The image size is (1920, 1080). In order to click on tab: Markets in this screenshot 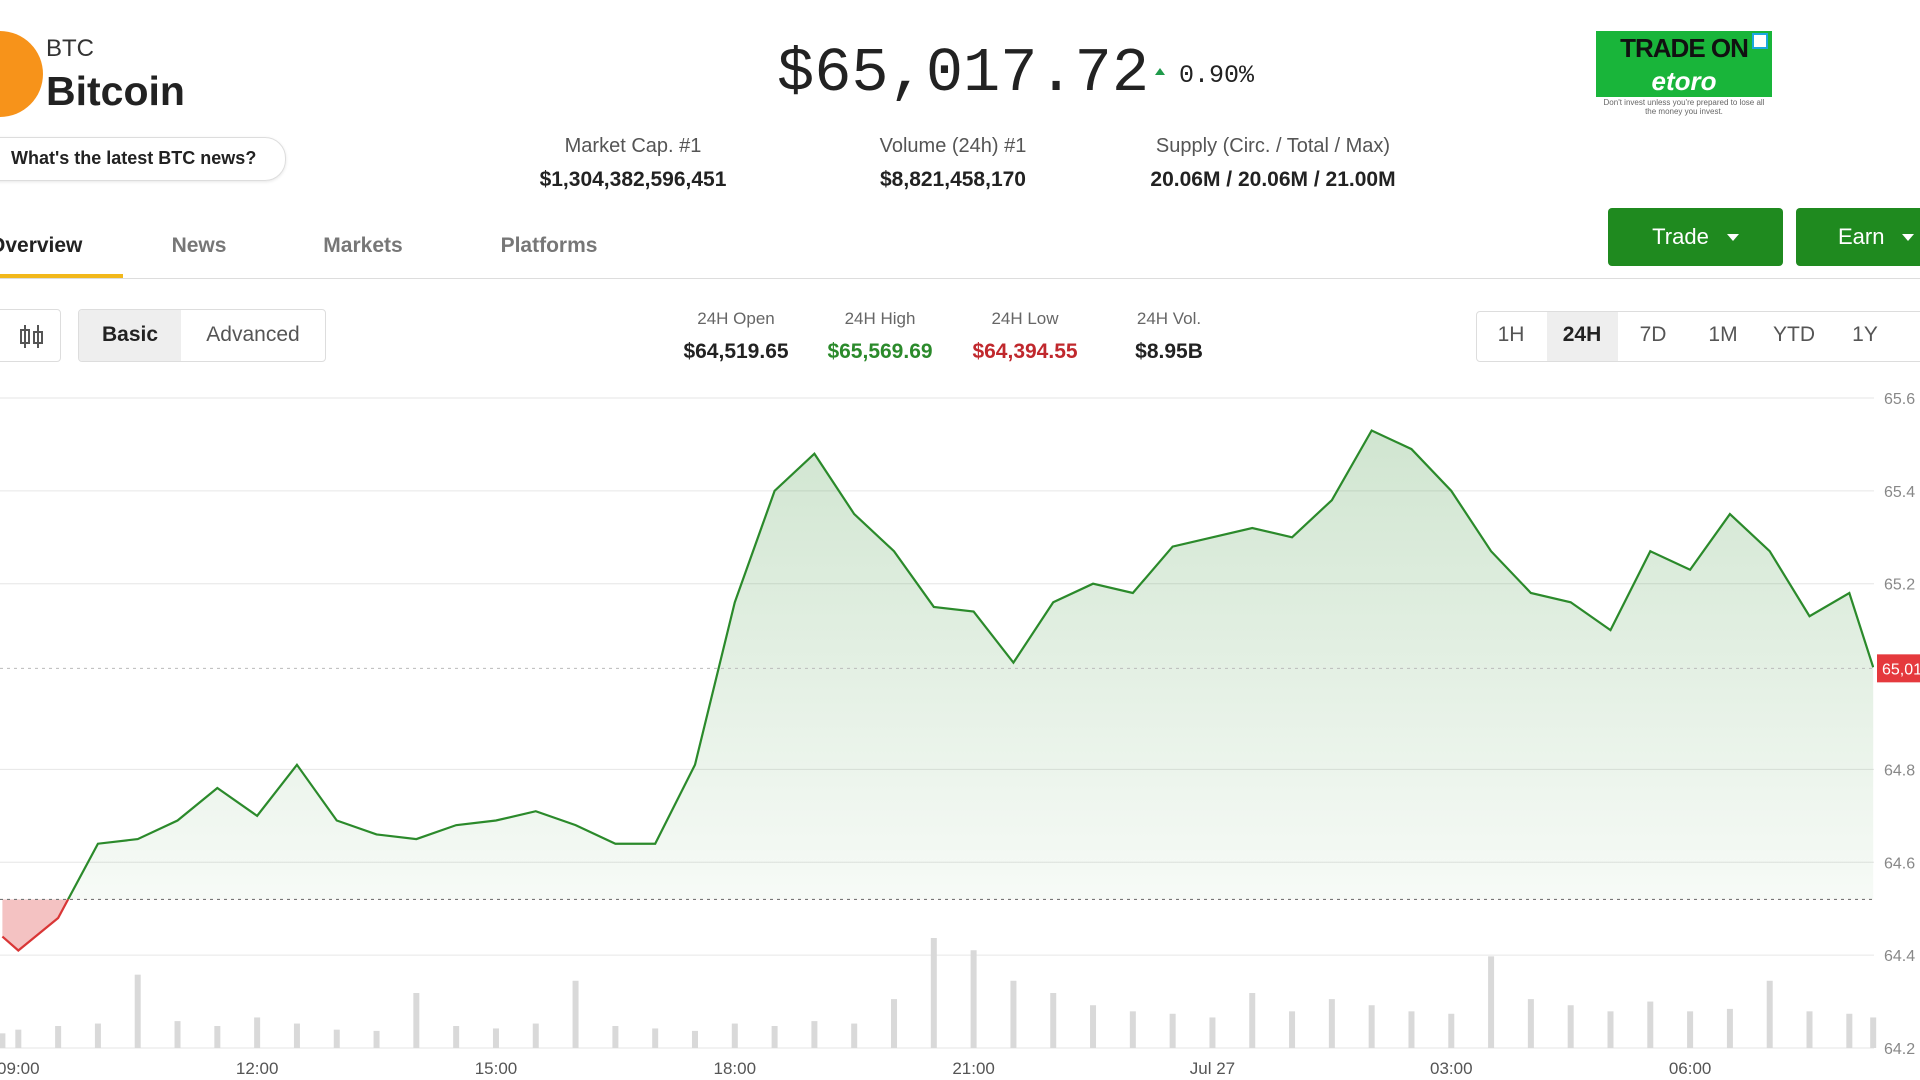, I will do `click(363, 245)`.